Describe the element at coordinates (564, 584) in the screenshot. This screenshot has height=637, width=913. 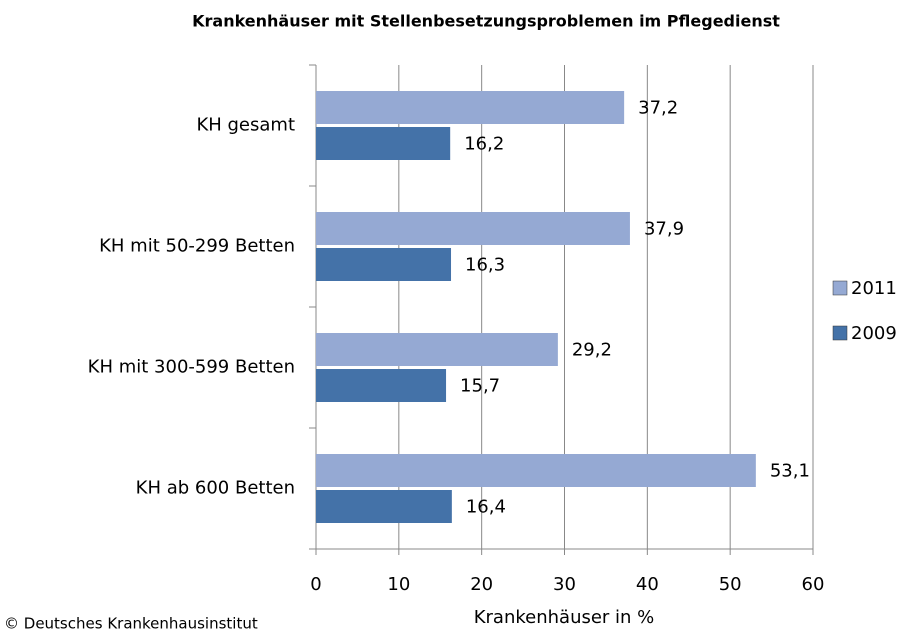
I see `x-tick-label: 30` at that location.